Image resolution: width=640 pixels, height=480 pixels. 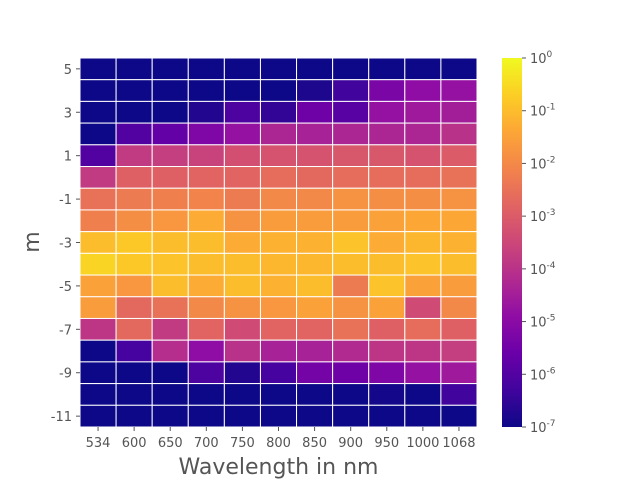 What do you see at coordinates (281, 439) in the screenshot?
I see `x-axis-ticks: 534 600 650 700 750 800 850 900 950 1000 1068` at bounding box center [281, 439].